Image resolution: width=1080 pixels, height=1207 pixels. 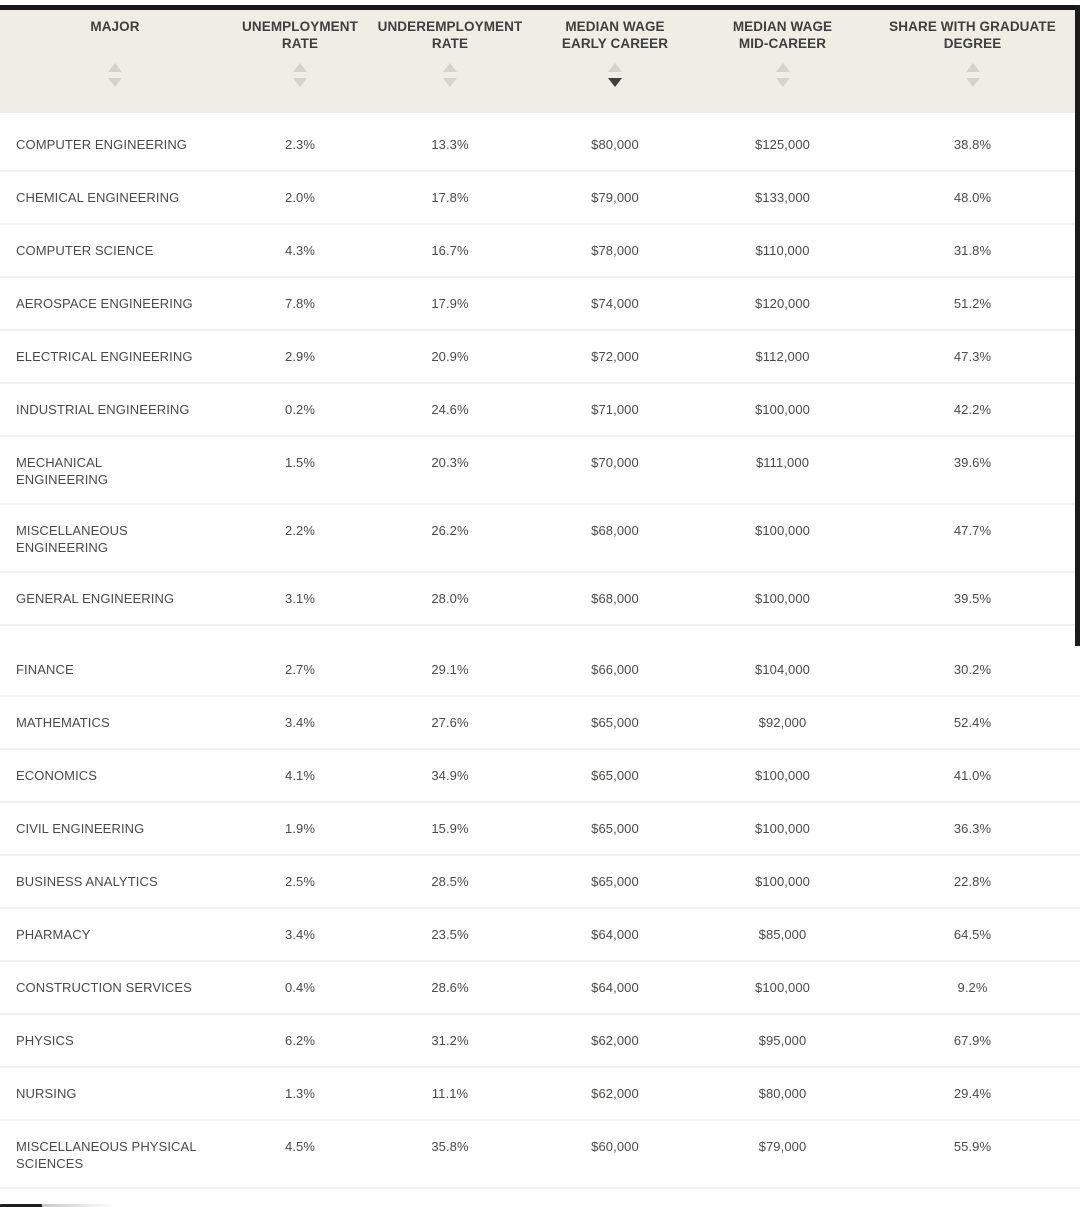 What do you see at coordinates (782, 43) in the screenshot?
I see `column-header-line2: MID-CAREER` at bounding box center [782, 43].